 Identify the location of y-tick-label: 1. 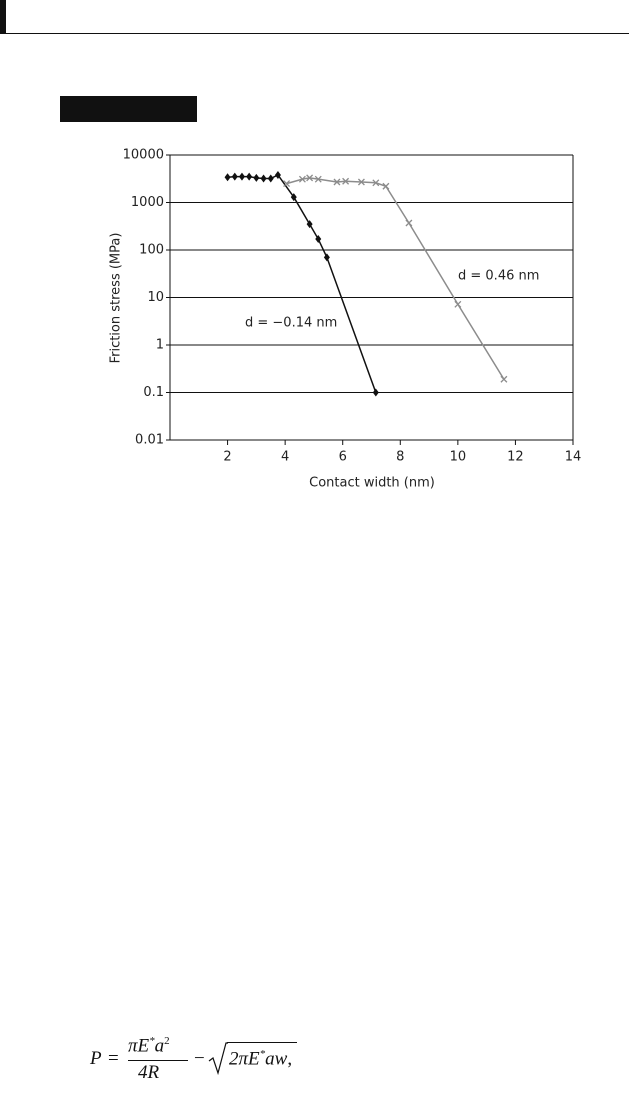
(160, 345).